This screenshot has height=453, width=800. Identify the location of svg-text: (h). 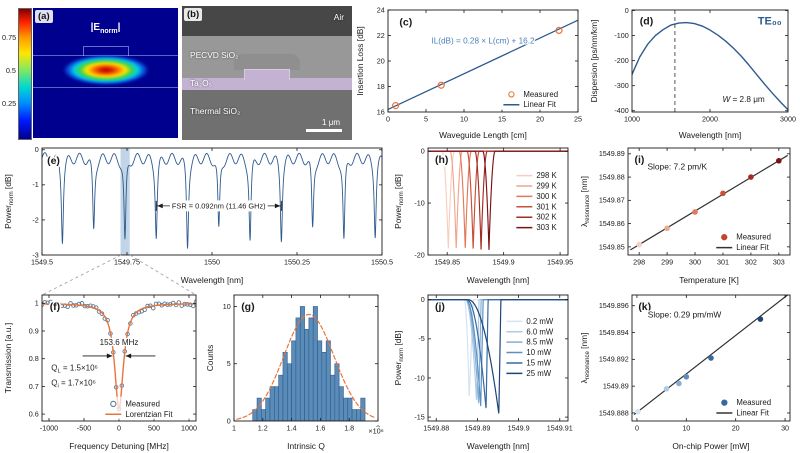
(441, 160).